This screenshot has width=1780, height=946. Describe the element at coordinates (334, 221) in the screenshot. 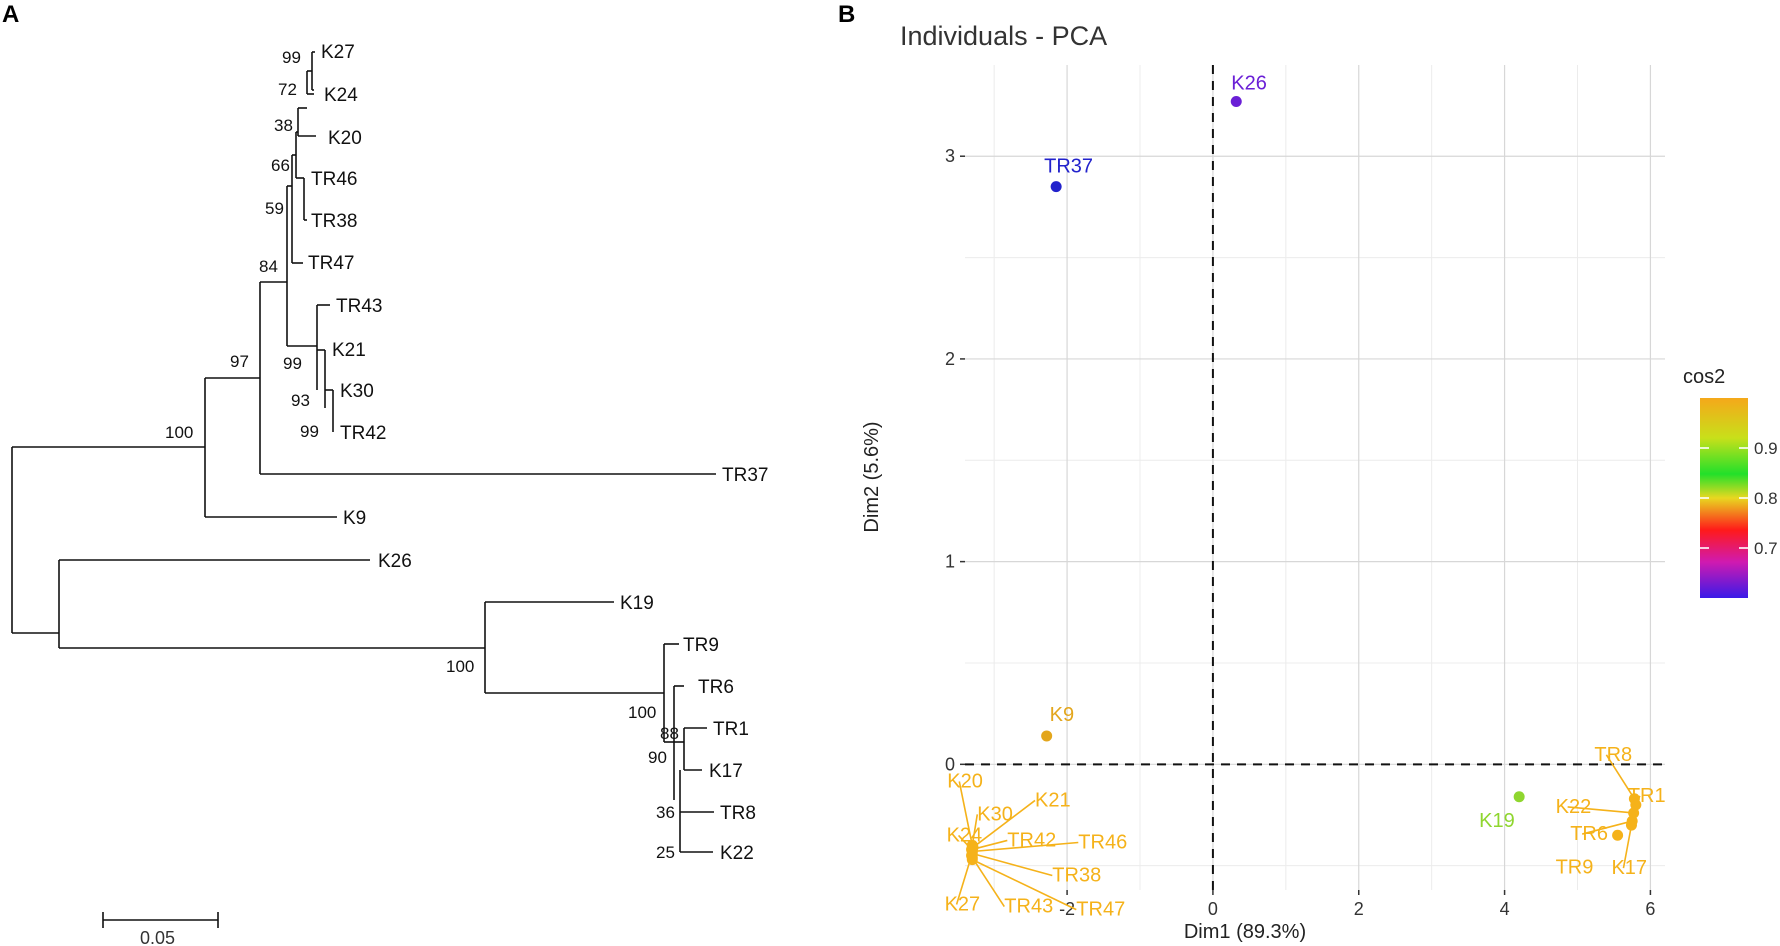

I see `leaf-label: TR38` at that location.